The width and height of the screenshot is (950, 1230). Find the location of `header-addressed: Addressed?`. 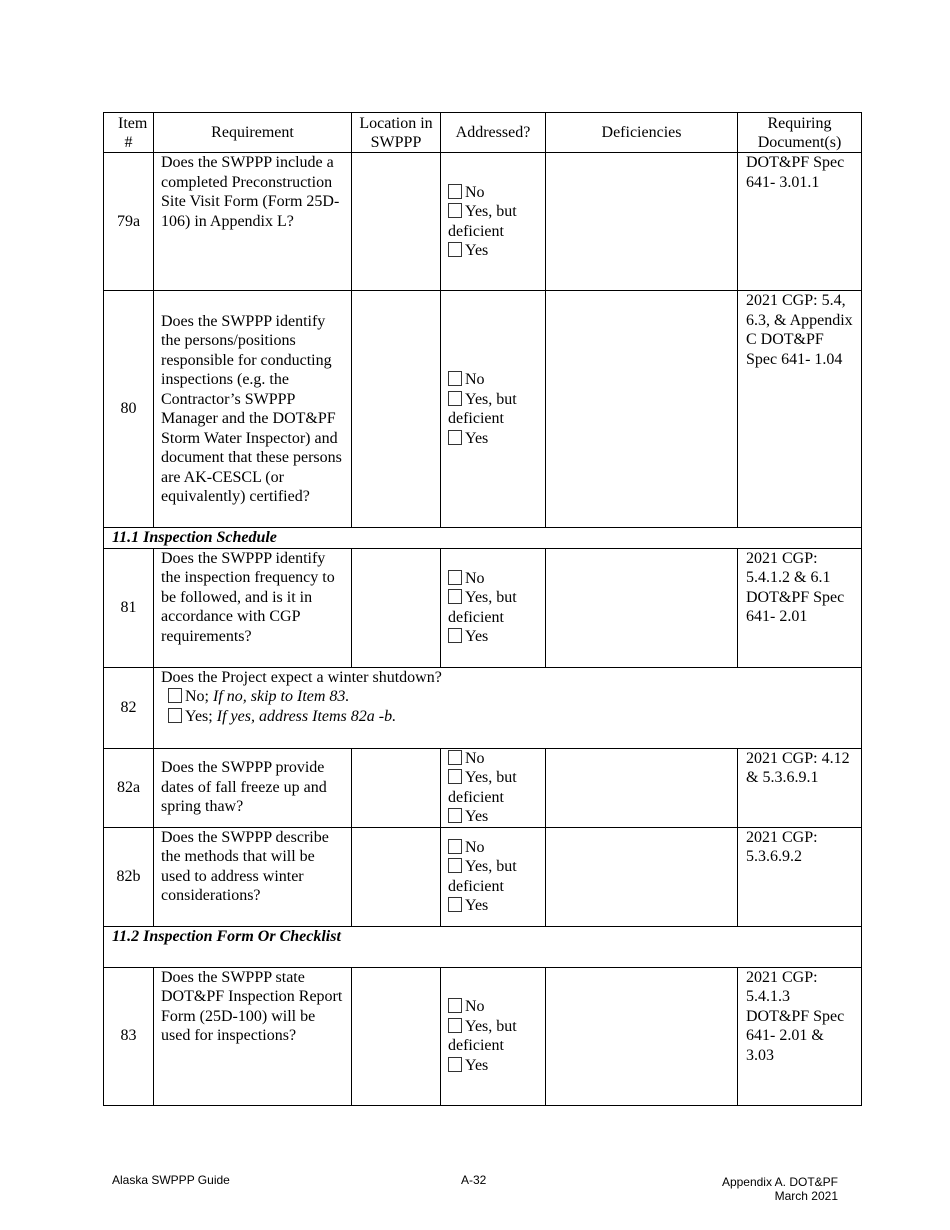

header-addressed: Addressed? is located at coordinates (493, 132).